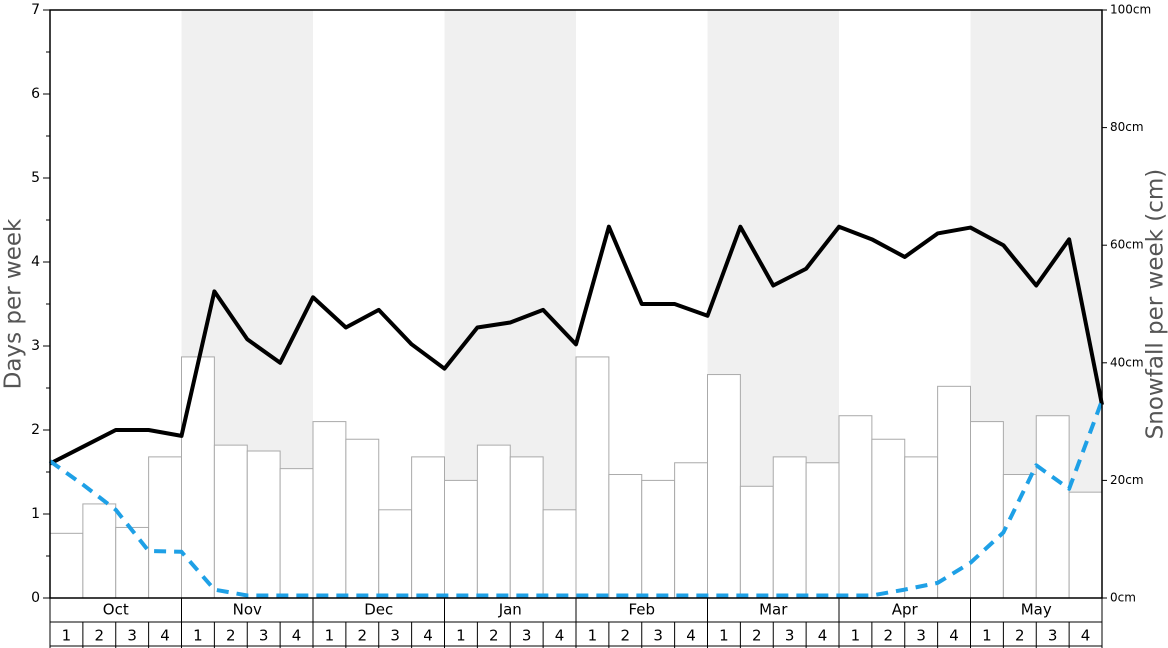  What do you see at coordinates (35, 94) in the screenshot?
I see `y-tick-label: 6` at bounding box center [35, 94].